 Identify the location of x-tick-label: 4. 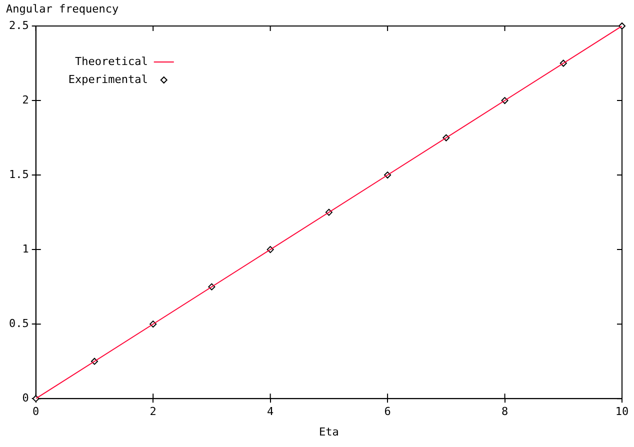
(270, 411).